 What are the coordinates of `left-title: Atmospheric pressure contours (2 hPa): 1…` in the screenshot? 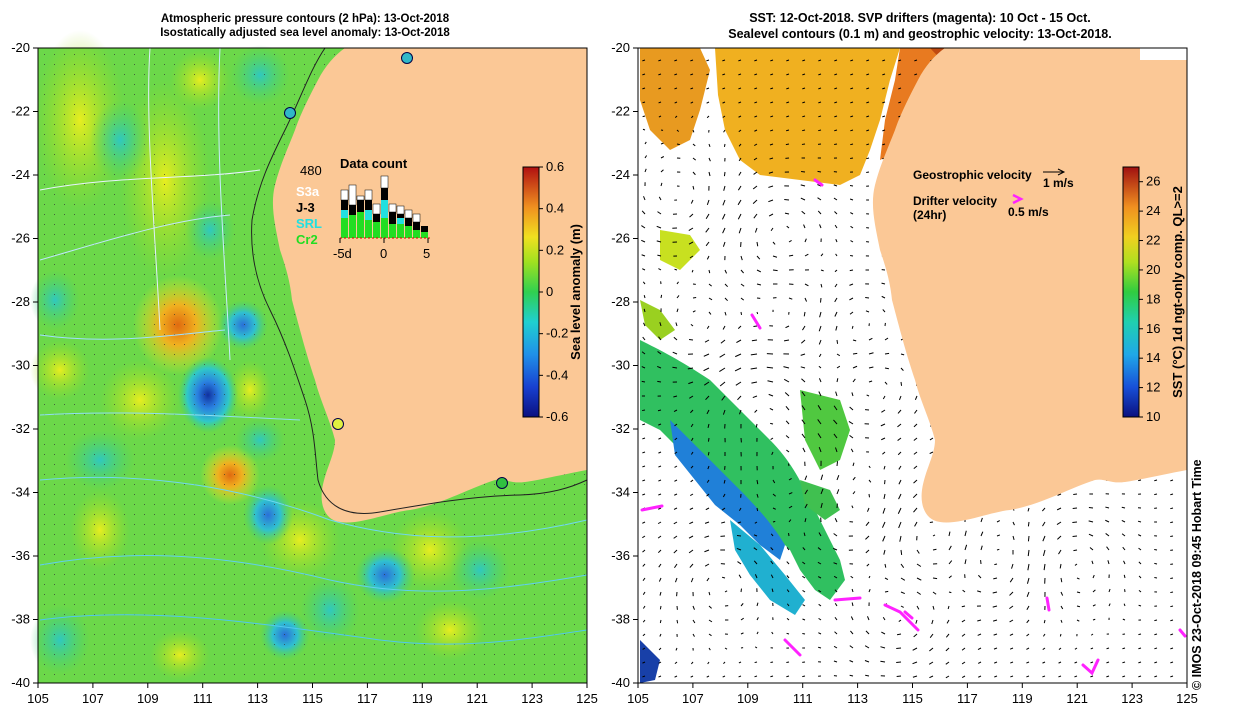 It's located at (305, 26).